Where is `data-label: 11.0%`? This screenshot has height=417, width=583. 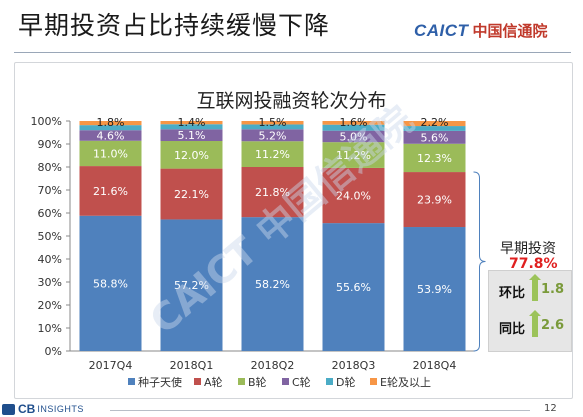
data-label: 11.0% is located at coordinates (110, 153).